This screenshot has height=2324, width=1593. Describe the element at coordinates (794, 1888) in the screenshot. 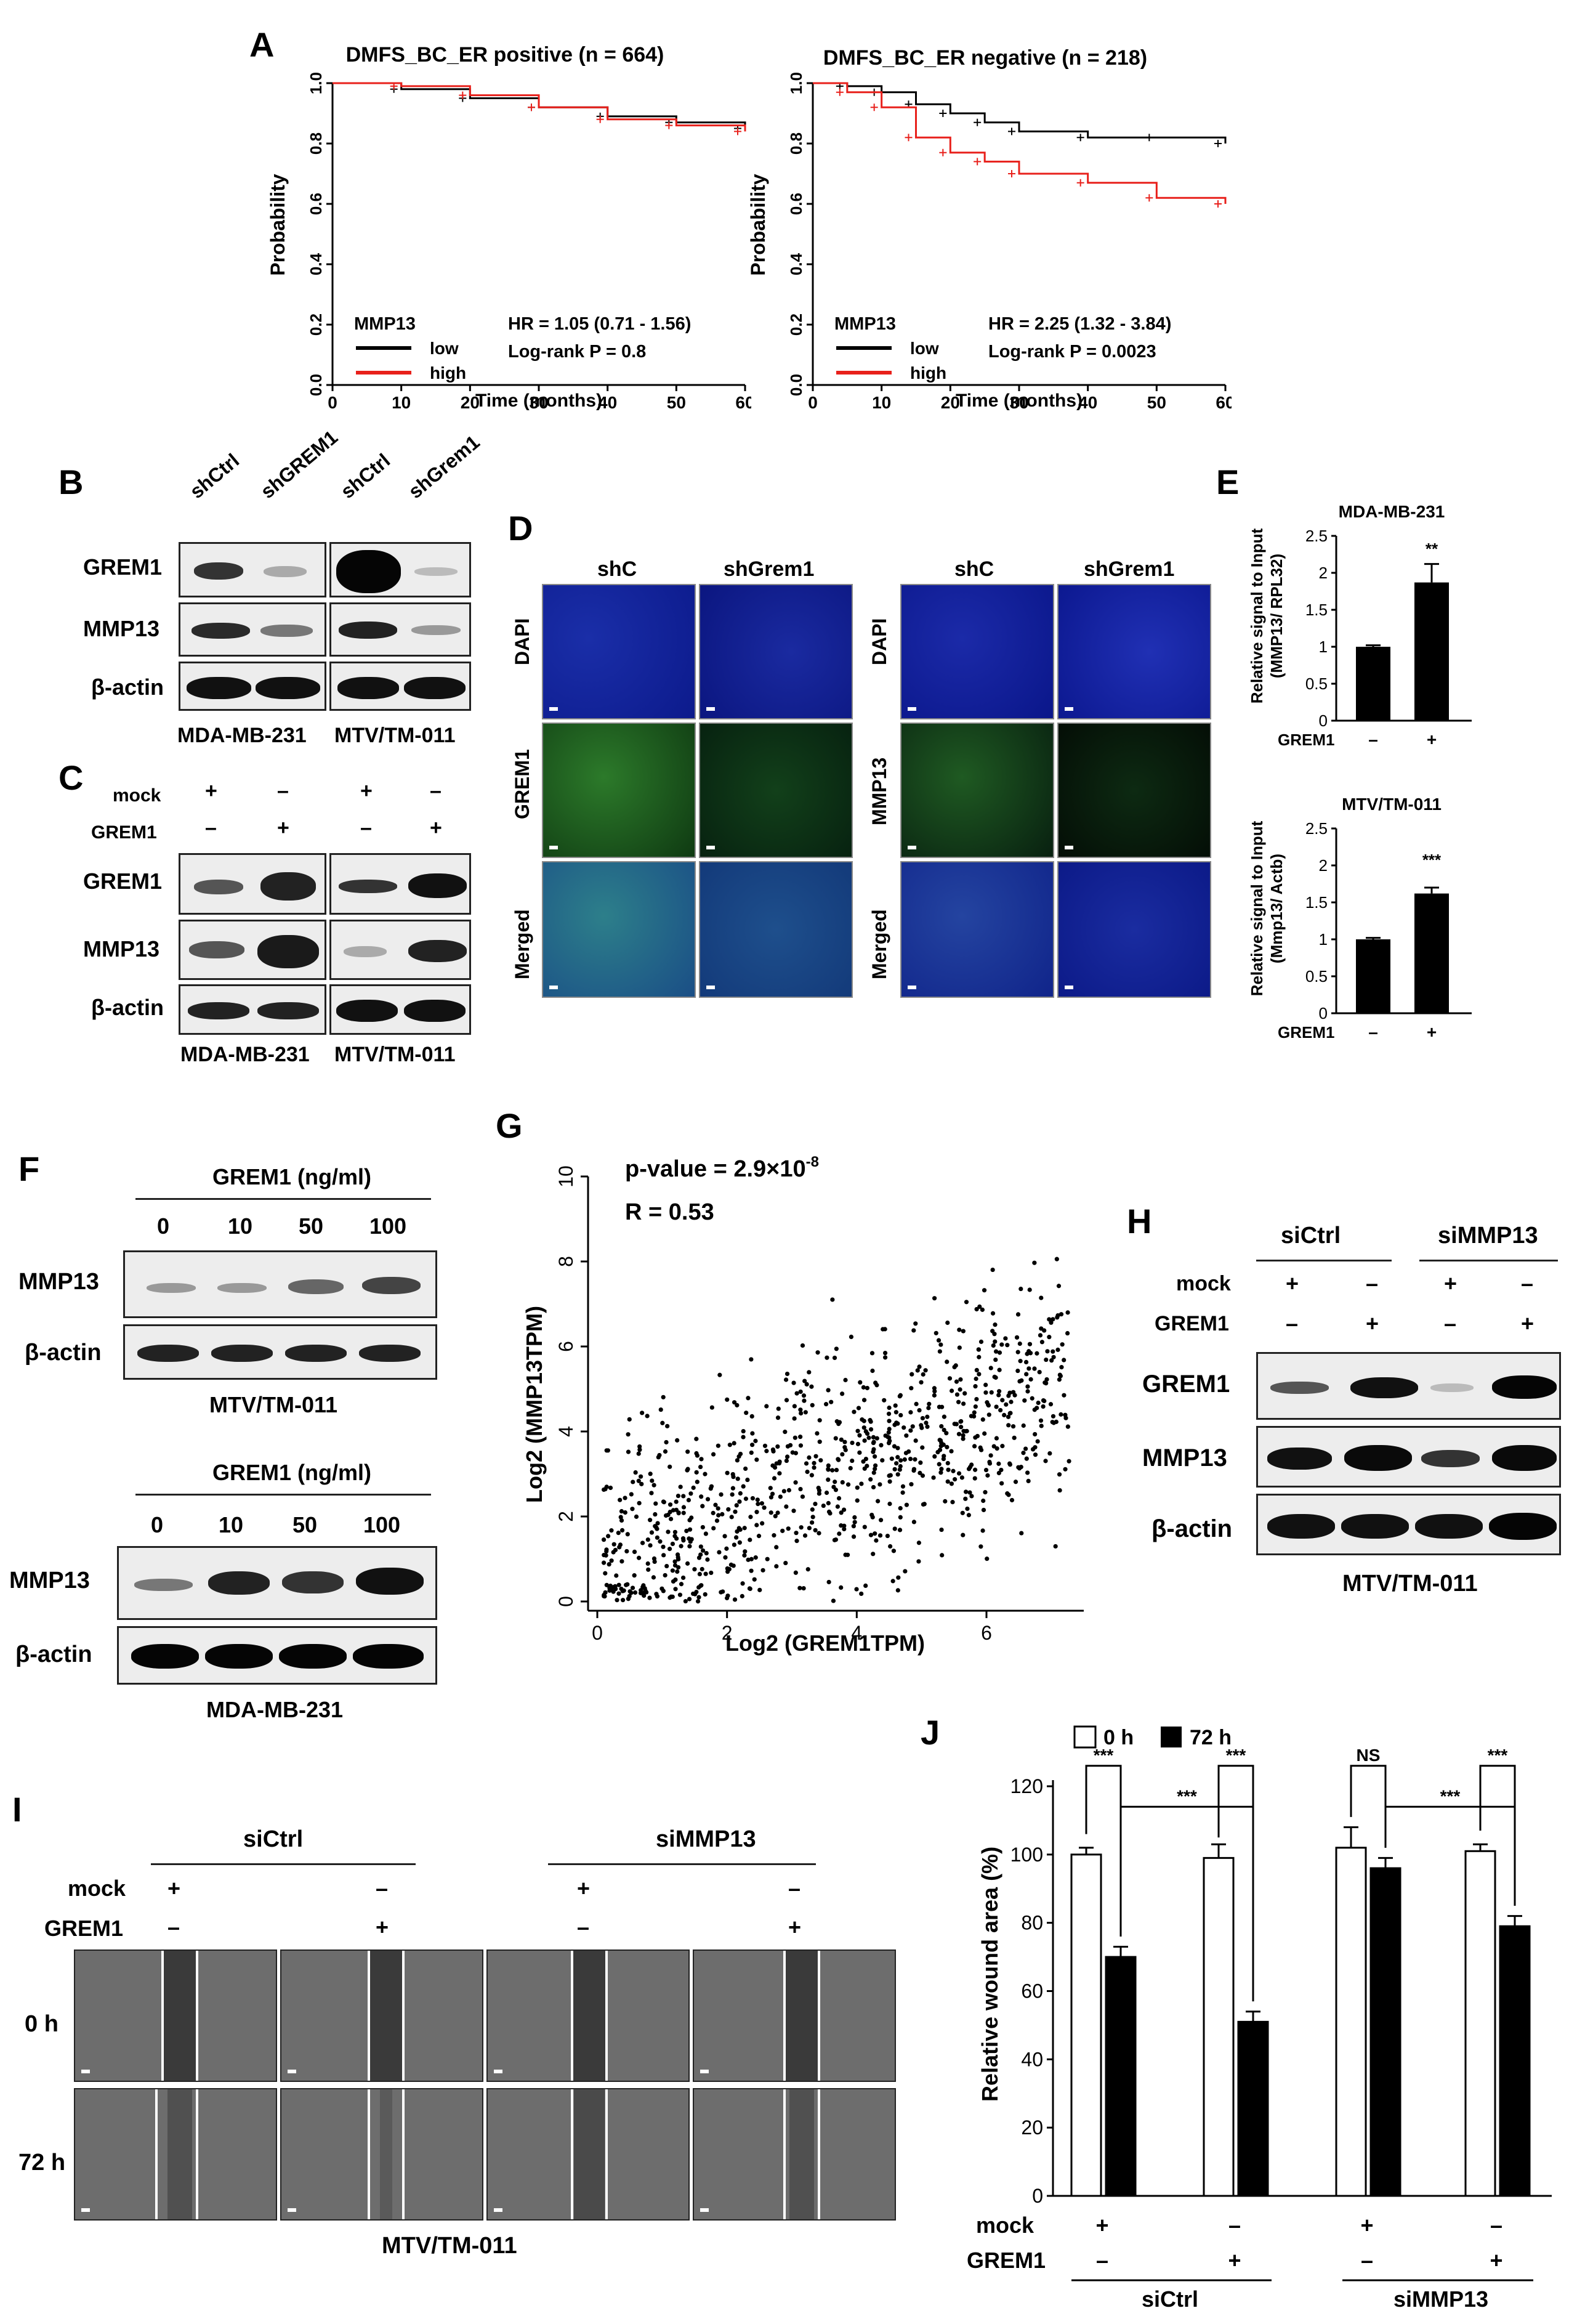

I see `panel-i-mock-sign-4: –` at that location.